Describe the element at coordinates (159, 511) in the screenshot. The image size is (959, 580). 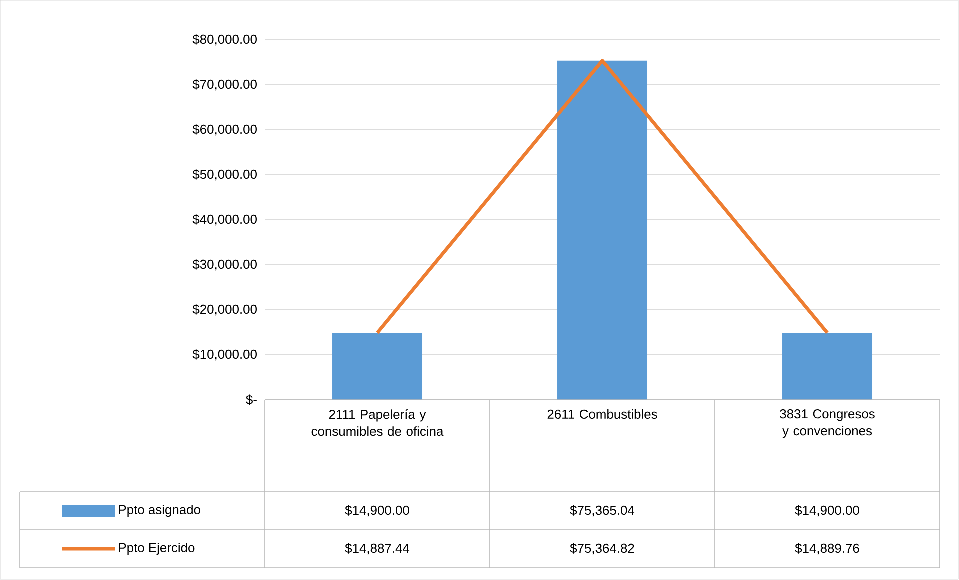
I see `legend-label: Ppto asignado` at that location.